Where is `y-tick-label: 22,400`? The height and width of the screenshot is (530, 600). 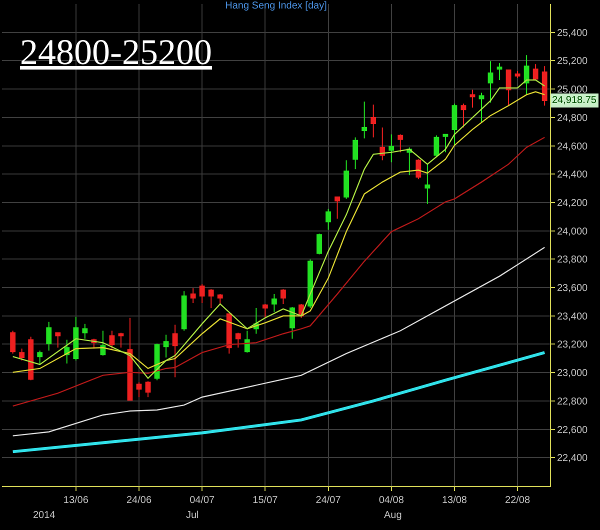 y-tick-label: 22,400 is located at coordinates (572, 458).